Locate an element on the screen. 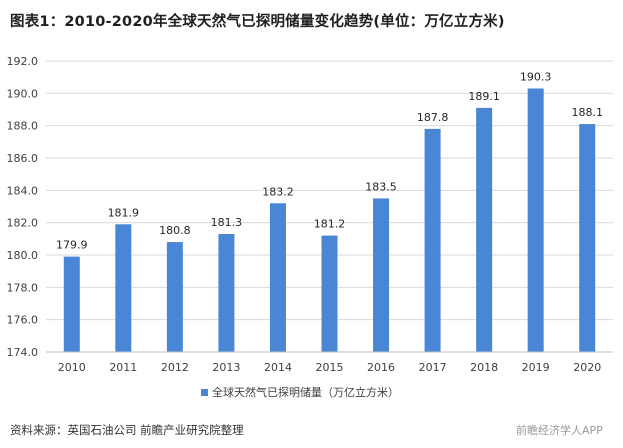  watermark-text: 前瞻经济学人APP is located at coordinates (559, 430).